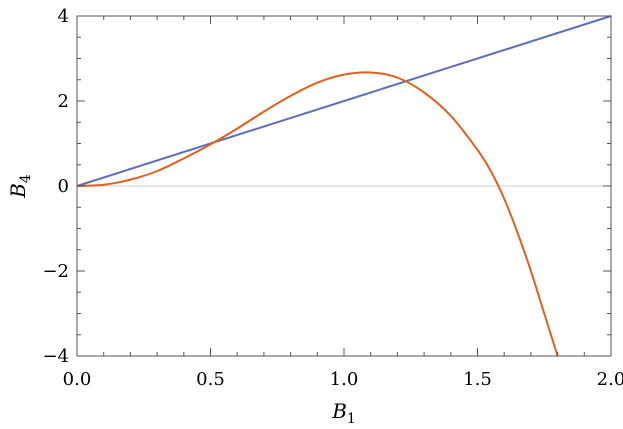  Describe the element at coordinates (63, 186) in the screenshot. I see `y-tick-label: 0` at that location.